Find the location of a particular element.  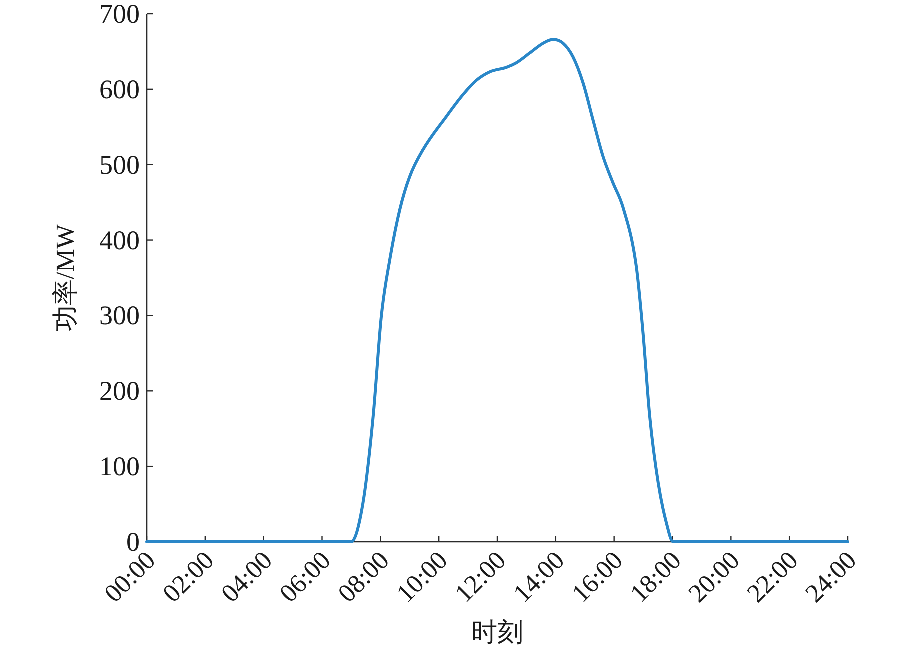

y-tick-label: 300 is located at coordinates (120, 315).